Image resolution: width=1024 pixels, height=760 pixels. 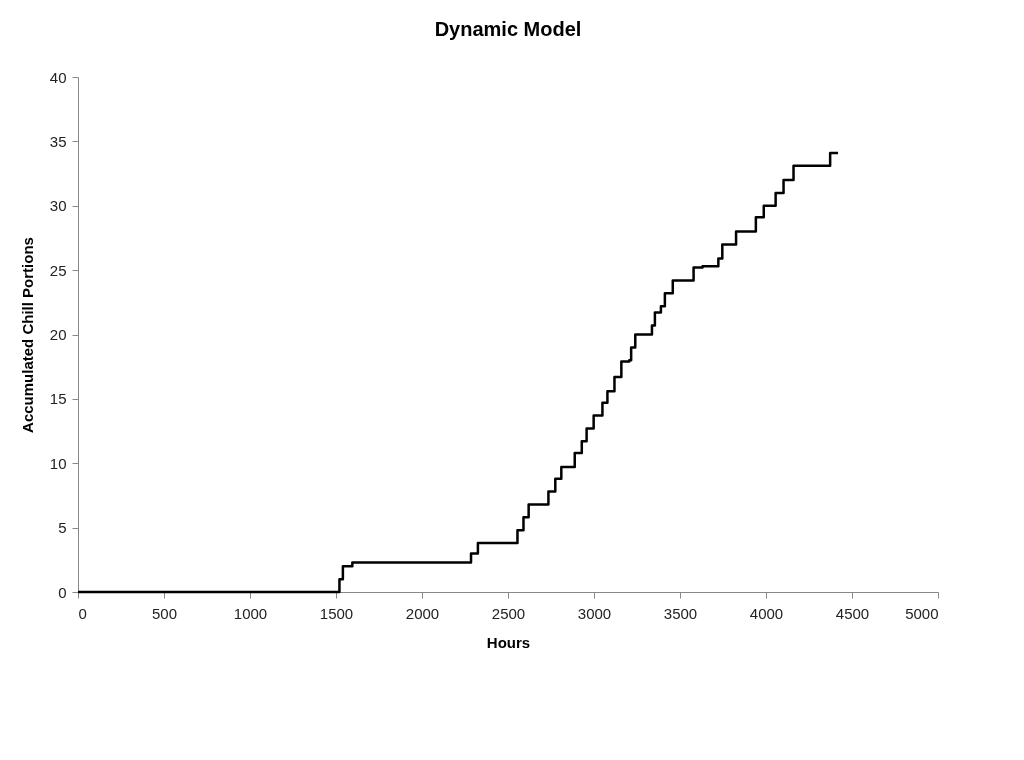 What do you see at coordinates (508, 642) in the screenshot?
I see `x-axis-title: Hours` at bounding box center [508, 642].